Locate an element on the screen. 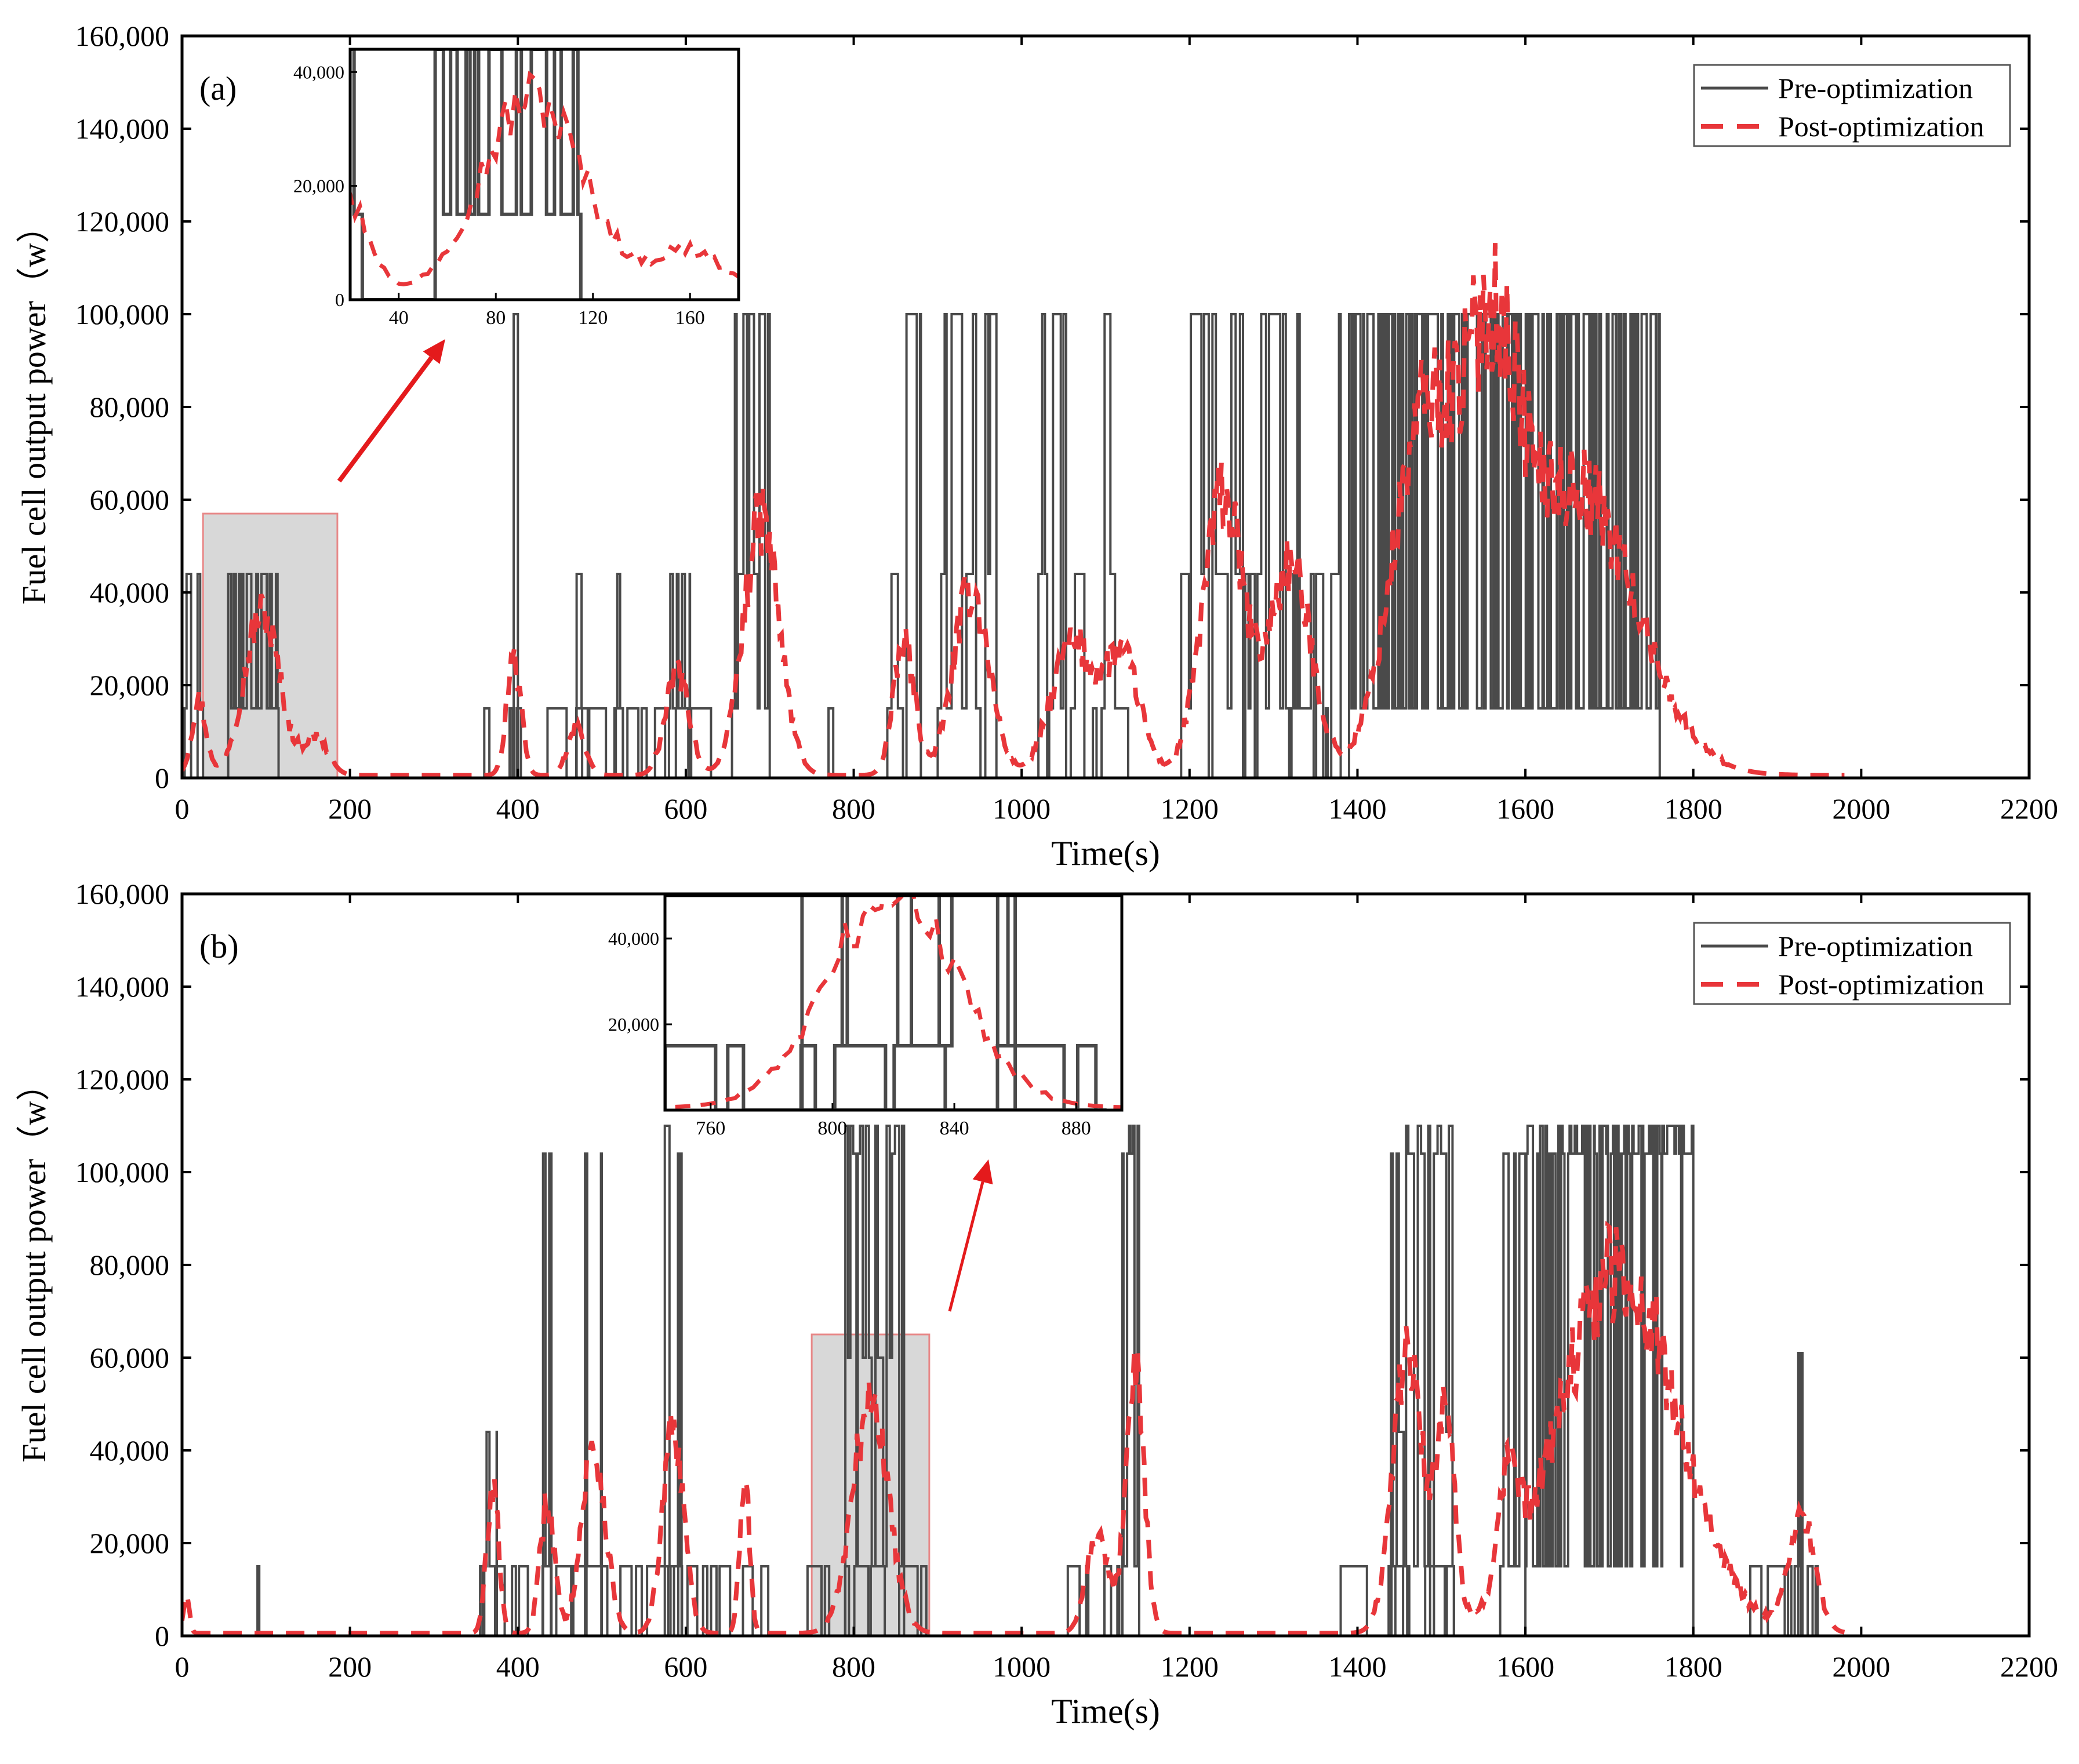 The height and width of the screenshot is (1764, 2079). inset-x-tick-label: 840 is located at coordinates (954, 1128).